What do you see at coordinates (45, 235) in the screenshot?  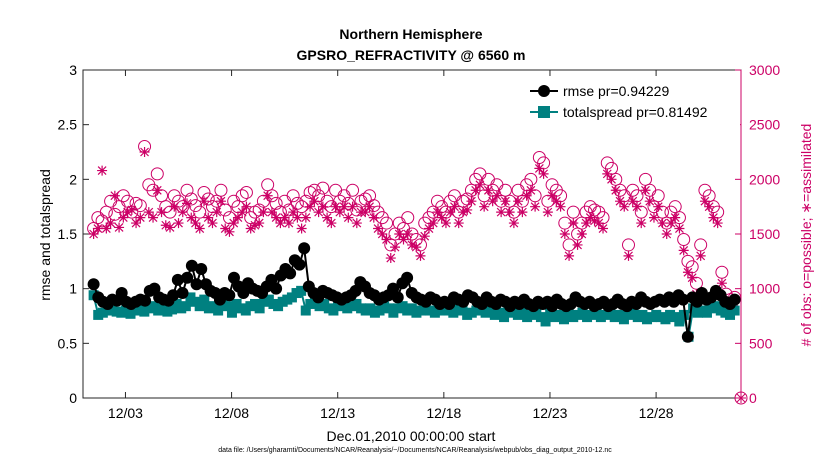 I see `y-axis-label: rmse and totalspread` at bounding box center [45, 235].